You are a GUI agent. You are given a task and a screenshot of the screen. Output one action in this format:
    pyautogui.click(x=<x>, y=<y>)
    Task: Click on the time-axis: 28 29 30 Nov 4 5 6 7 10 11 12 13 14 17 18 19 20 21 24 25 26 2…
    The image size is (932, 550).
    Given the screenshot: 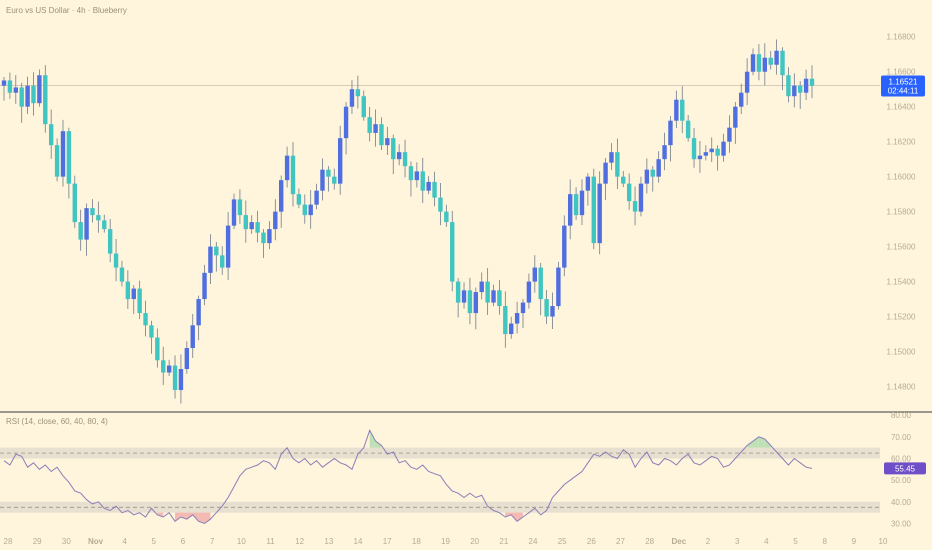 What is the action you would take?
    pyautogui.click(x=446, y=541)
    